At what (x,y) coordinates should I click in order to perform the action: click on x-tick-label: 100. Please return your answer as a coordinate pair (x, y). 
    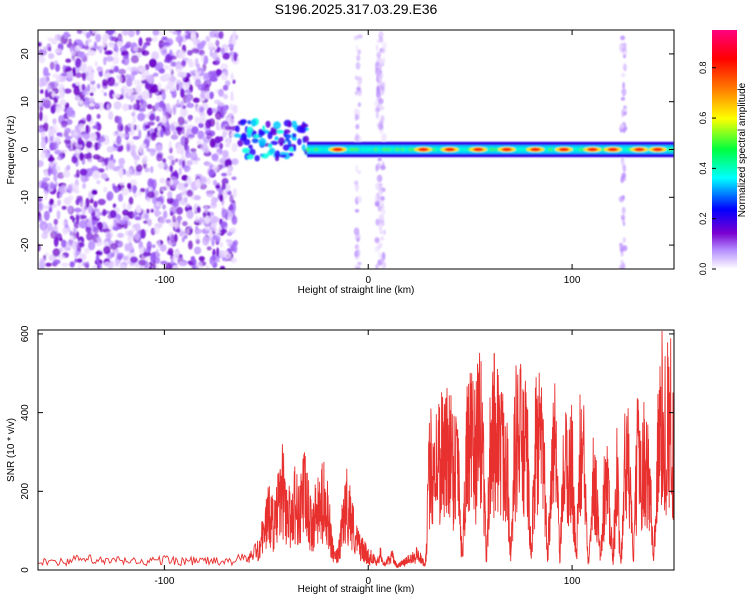
    Looking at the image, I should click on (572, 581).